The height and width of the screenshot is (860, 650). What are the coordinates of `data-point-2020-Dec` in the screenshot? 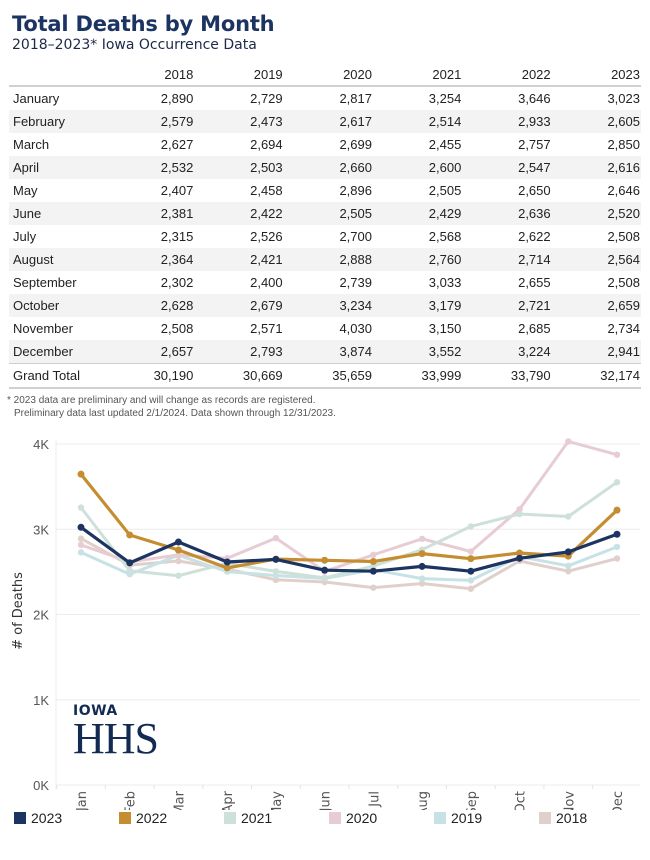 It's located at (617, 454).